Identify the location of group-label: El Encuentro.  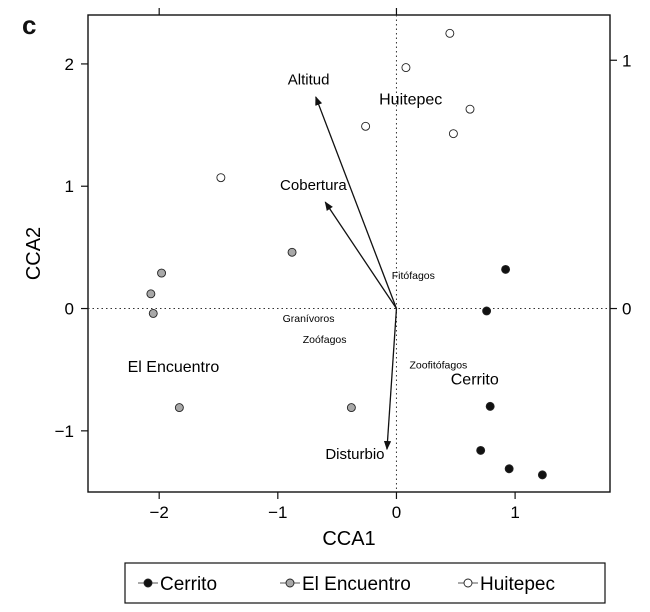
(174, 367).